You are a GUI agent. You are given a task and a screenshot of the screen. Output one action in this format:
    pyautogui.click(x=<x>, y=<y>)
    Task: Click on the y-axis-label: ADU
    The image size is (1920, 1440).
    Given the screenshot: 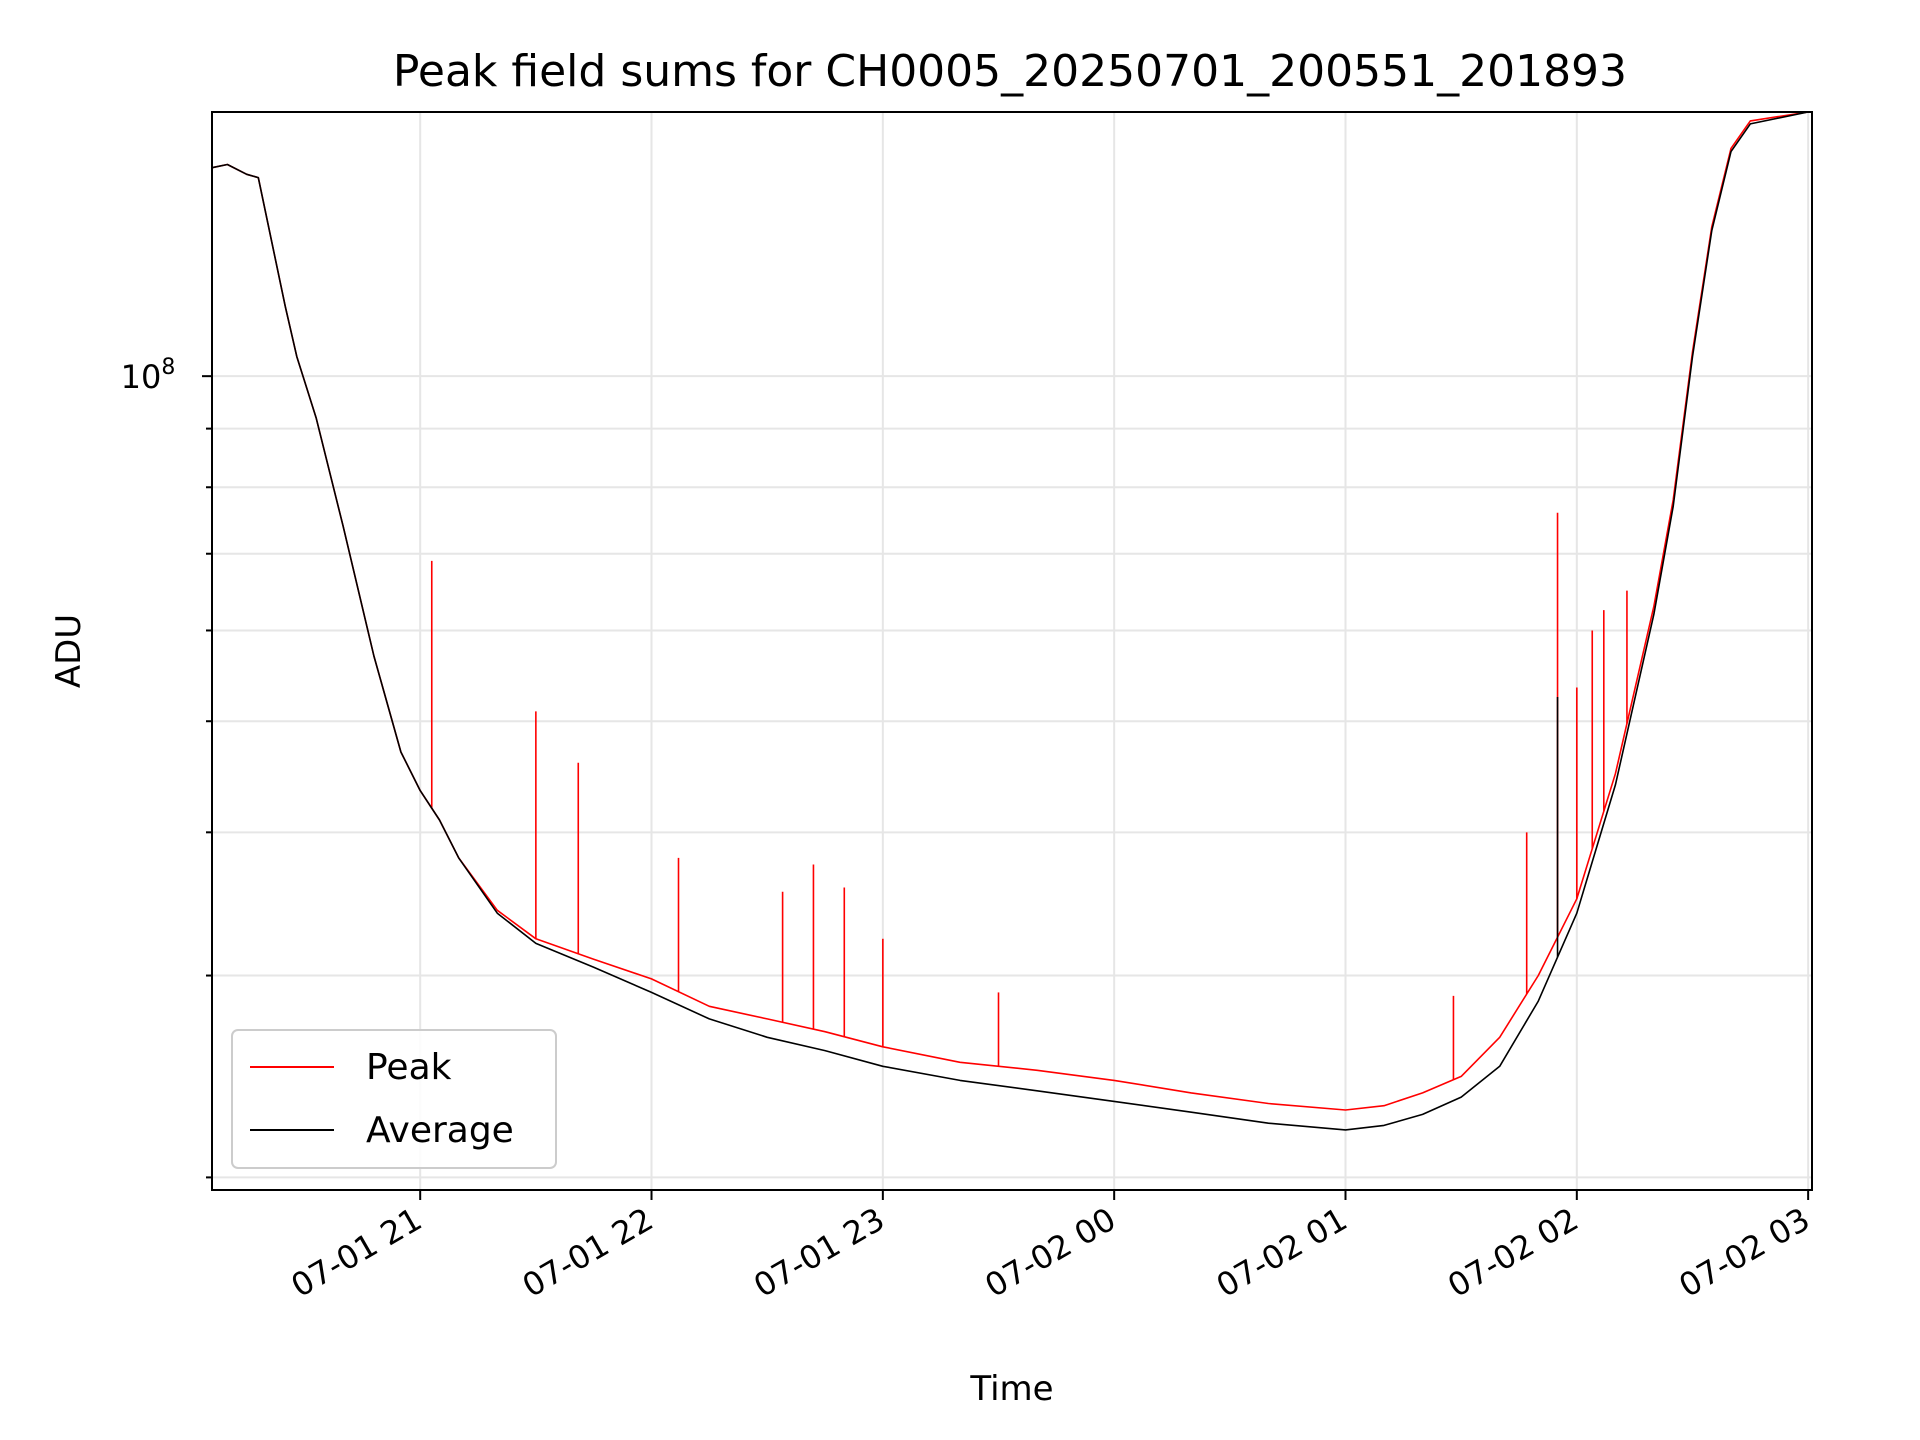 What is the action you would take?
    pyautogui.click(x=69, y=651)
    